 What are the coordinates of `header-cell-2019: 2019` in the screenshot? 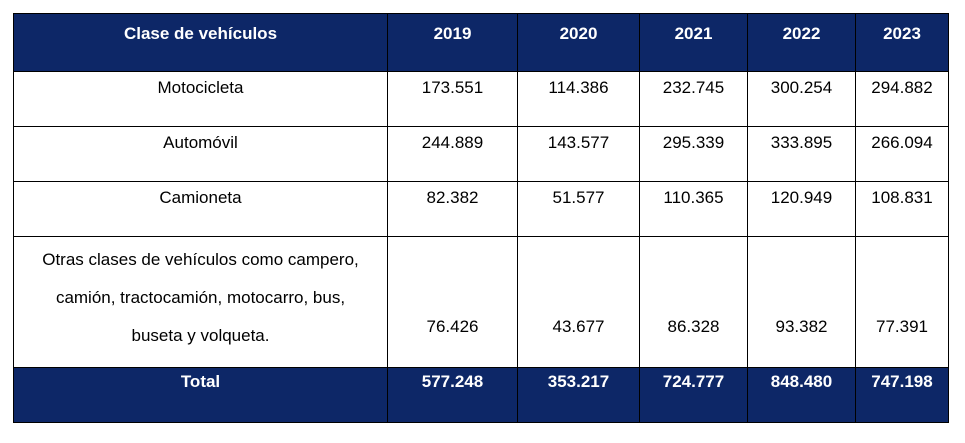 It's located at (452, 42).